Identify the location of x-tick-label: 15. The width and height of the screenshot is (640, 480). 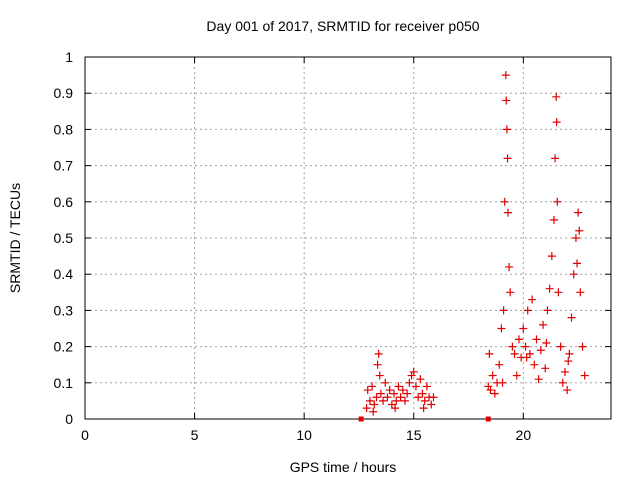
(414, 435).